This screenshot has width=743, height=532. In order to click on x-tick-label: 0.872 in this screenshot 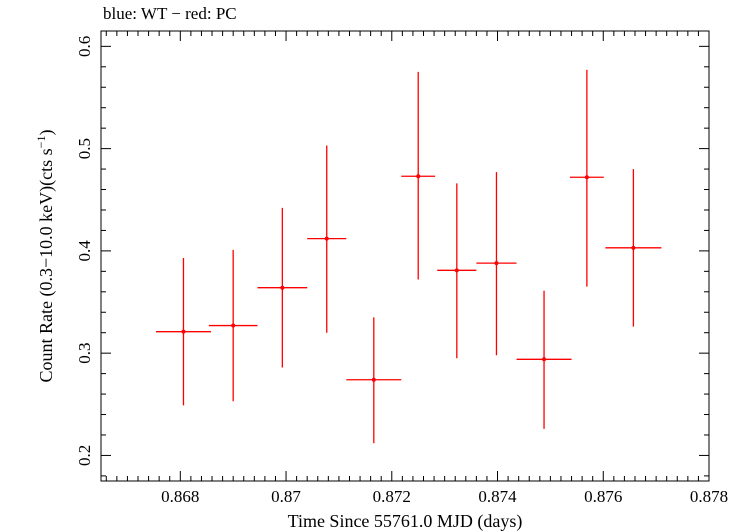, I will do `click(392, 496)`.